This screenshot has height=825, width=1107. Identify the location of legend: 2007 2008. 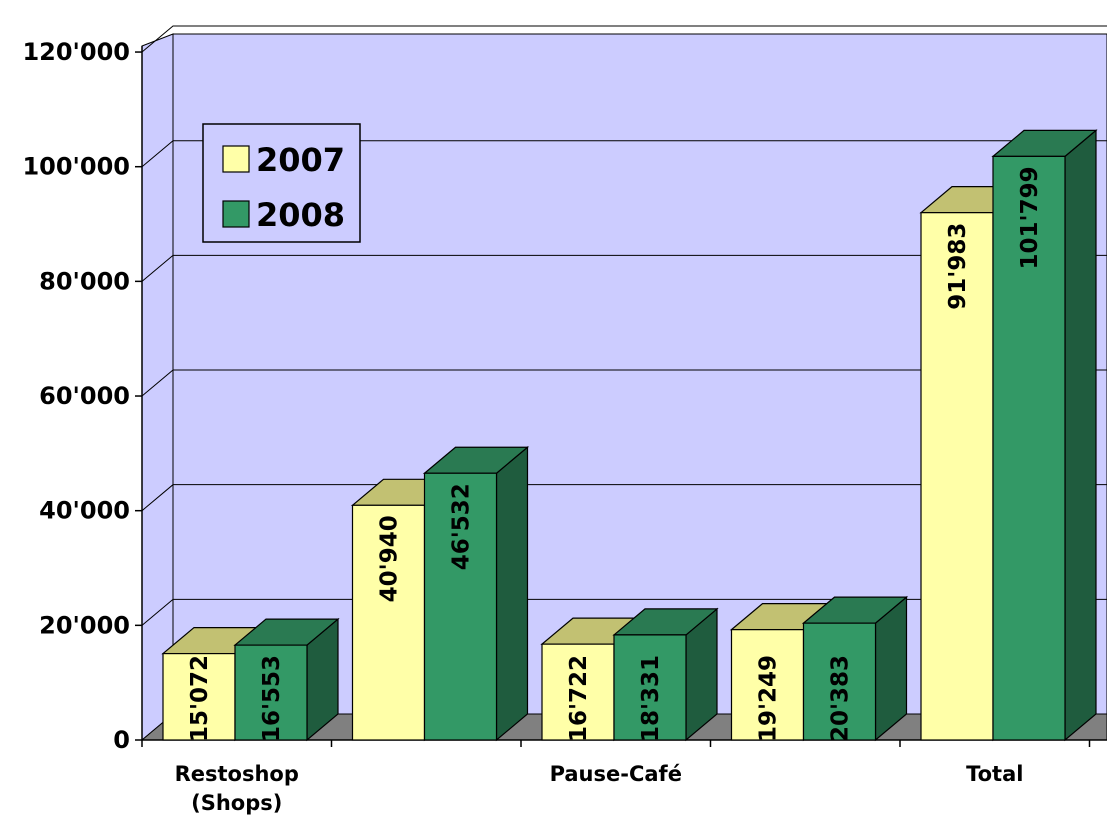
(281, 183).